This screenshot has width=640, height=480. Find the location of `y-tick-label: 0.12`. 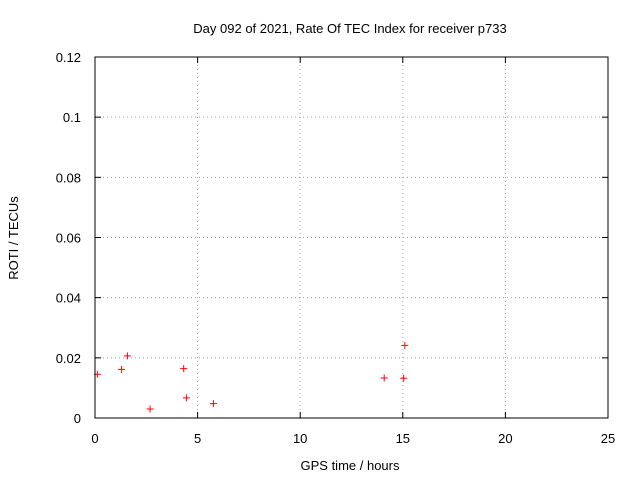

y-tick-label: 0.12 is located at coordinates (68, 57).